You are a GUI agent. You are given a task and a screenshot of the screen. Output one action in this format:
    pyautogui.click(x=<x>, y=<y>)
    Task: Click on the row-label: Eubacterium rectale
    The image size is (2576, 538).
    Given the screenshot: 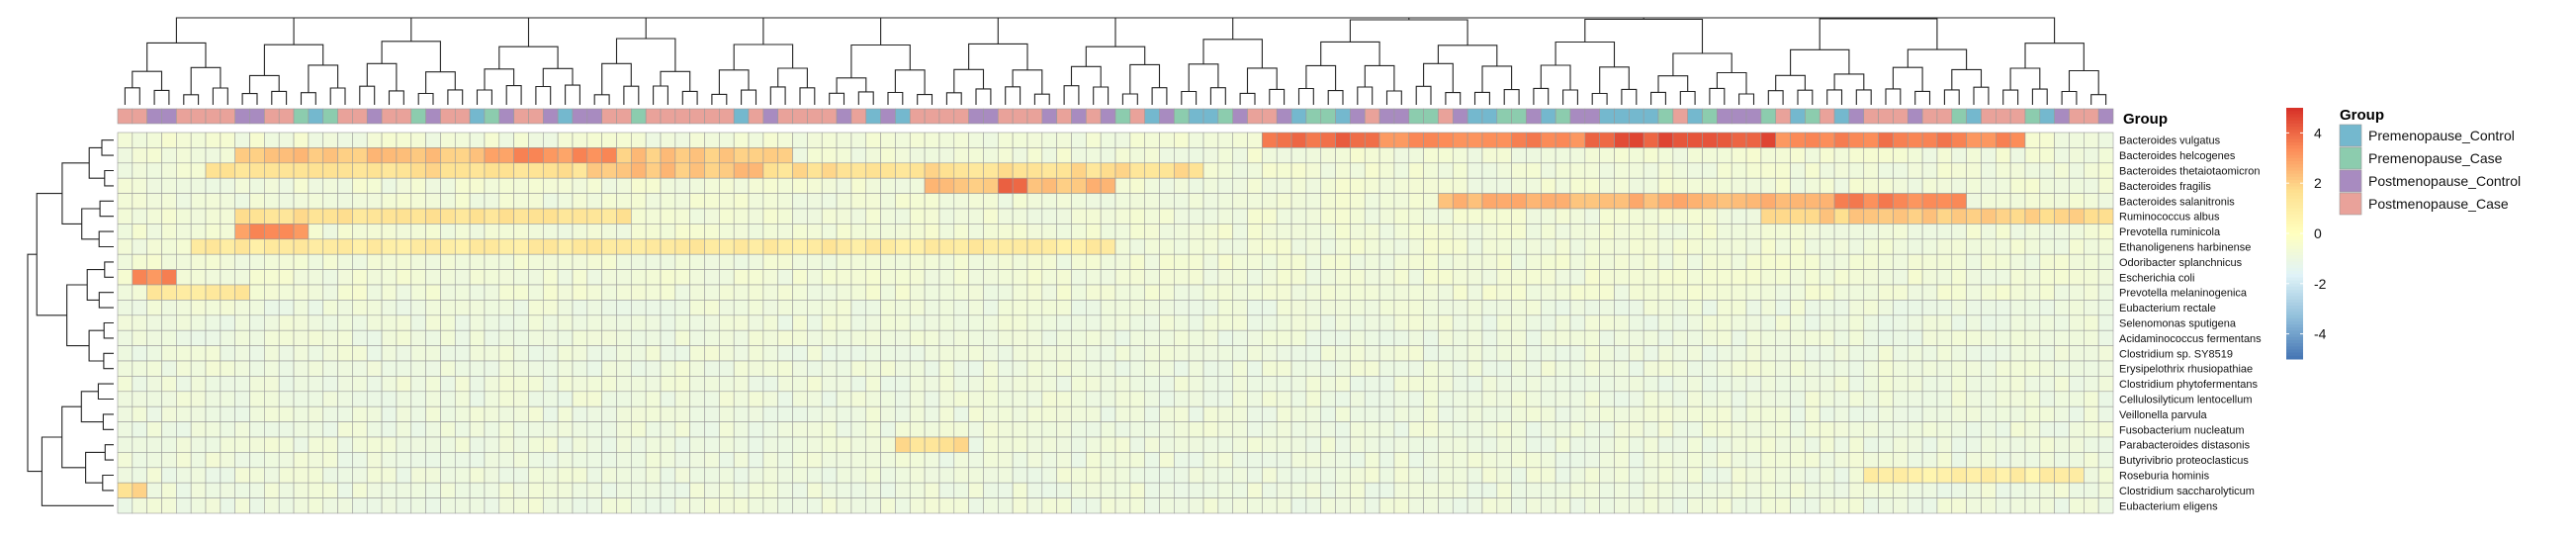 What is the action you would take?
    pyautogui.click(x=2167, y=308)
    